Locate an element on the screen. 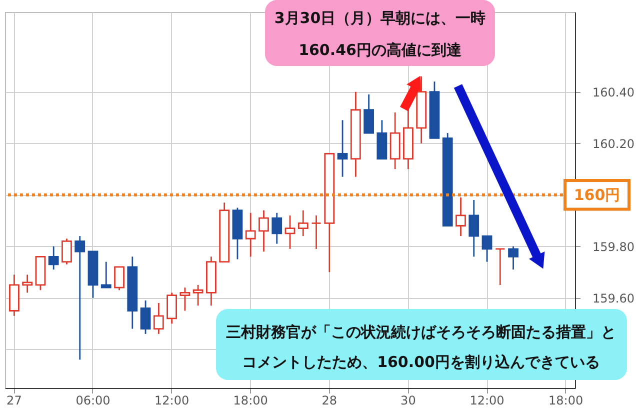 The image size is (640, 417). x-tick-label: 06:00 is located at coordinates (93, 401).